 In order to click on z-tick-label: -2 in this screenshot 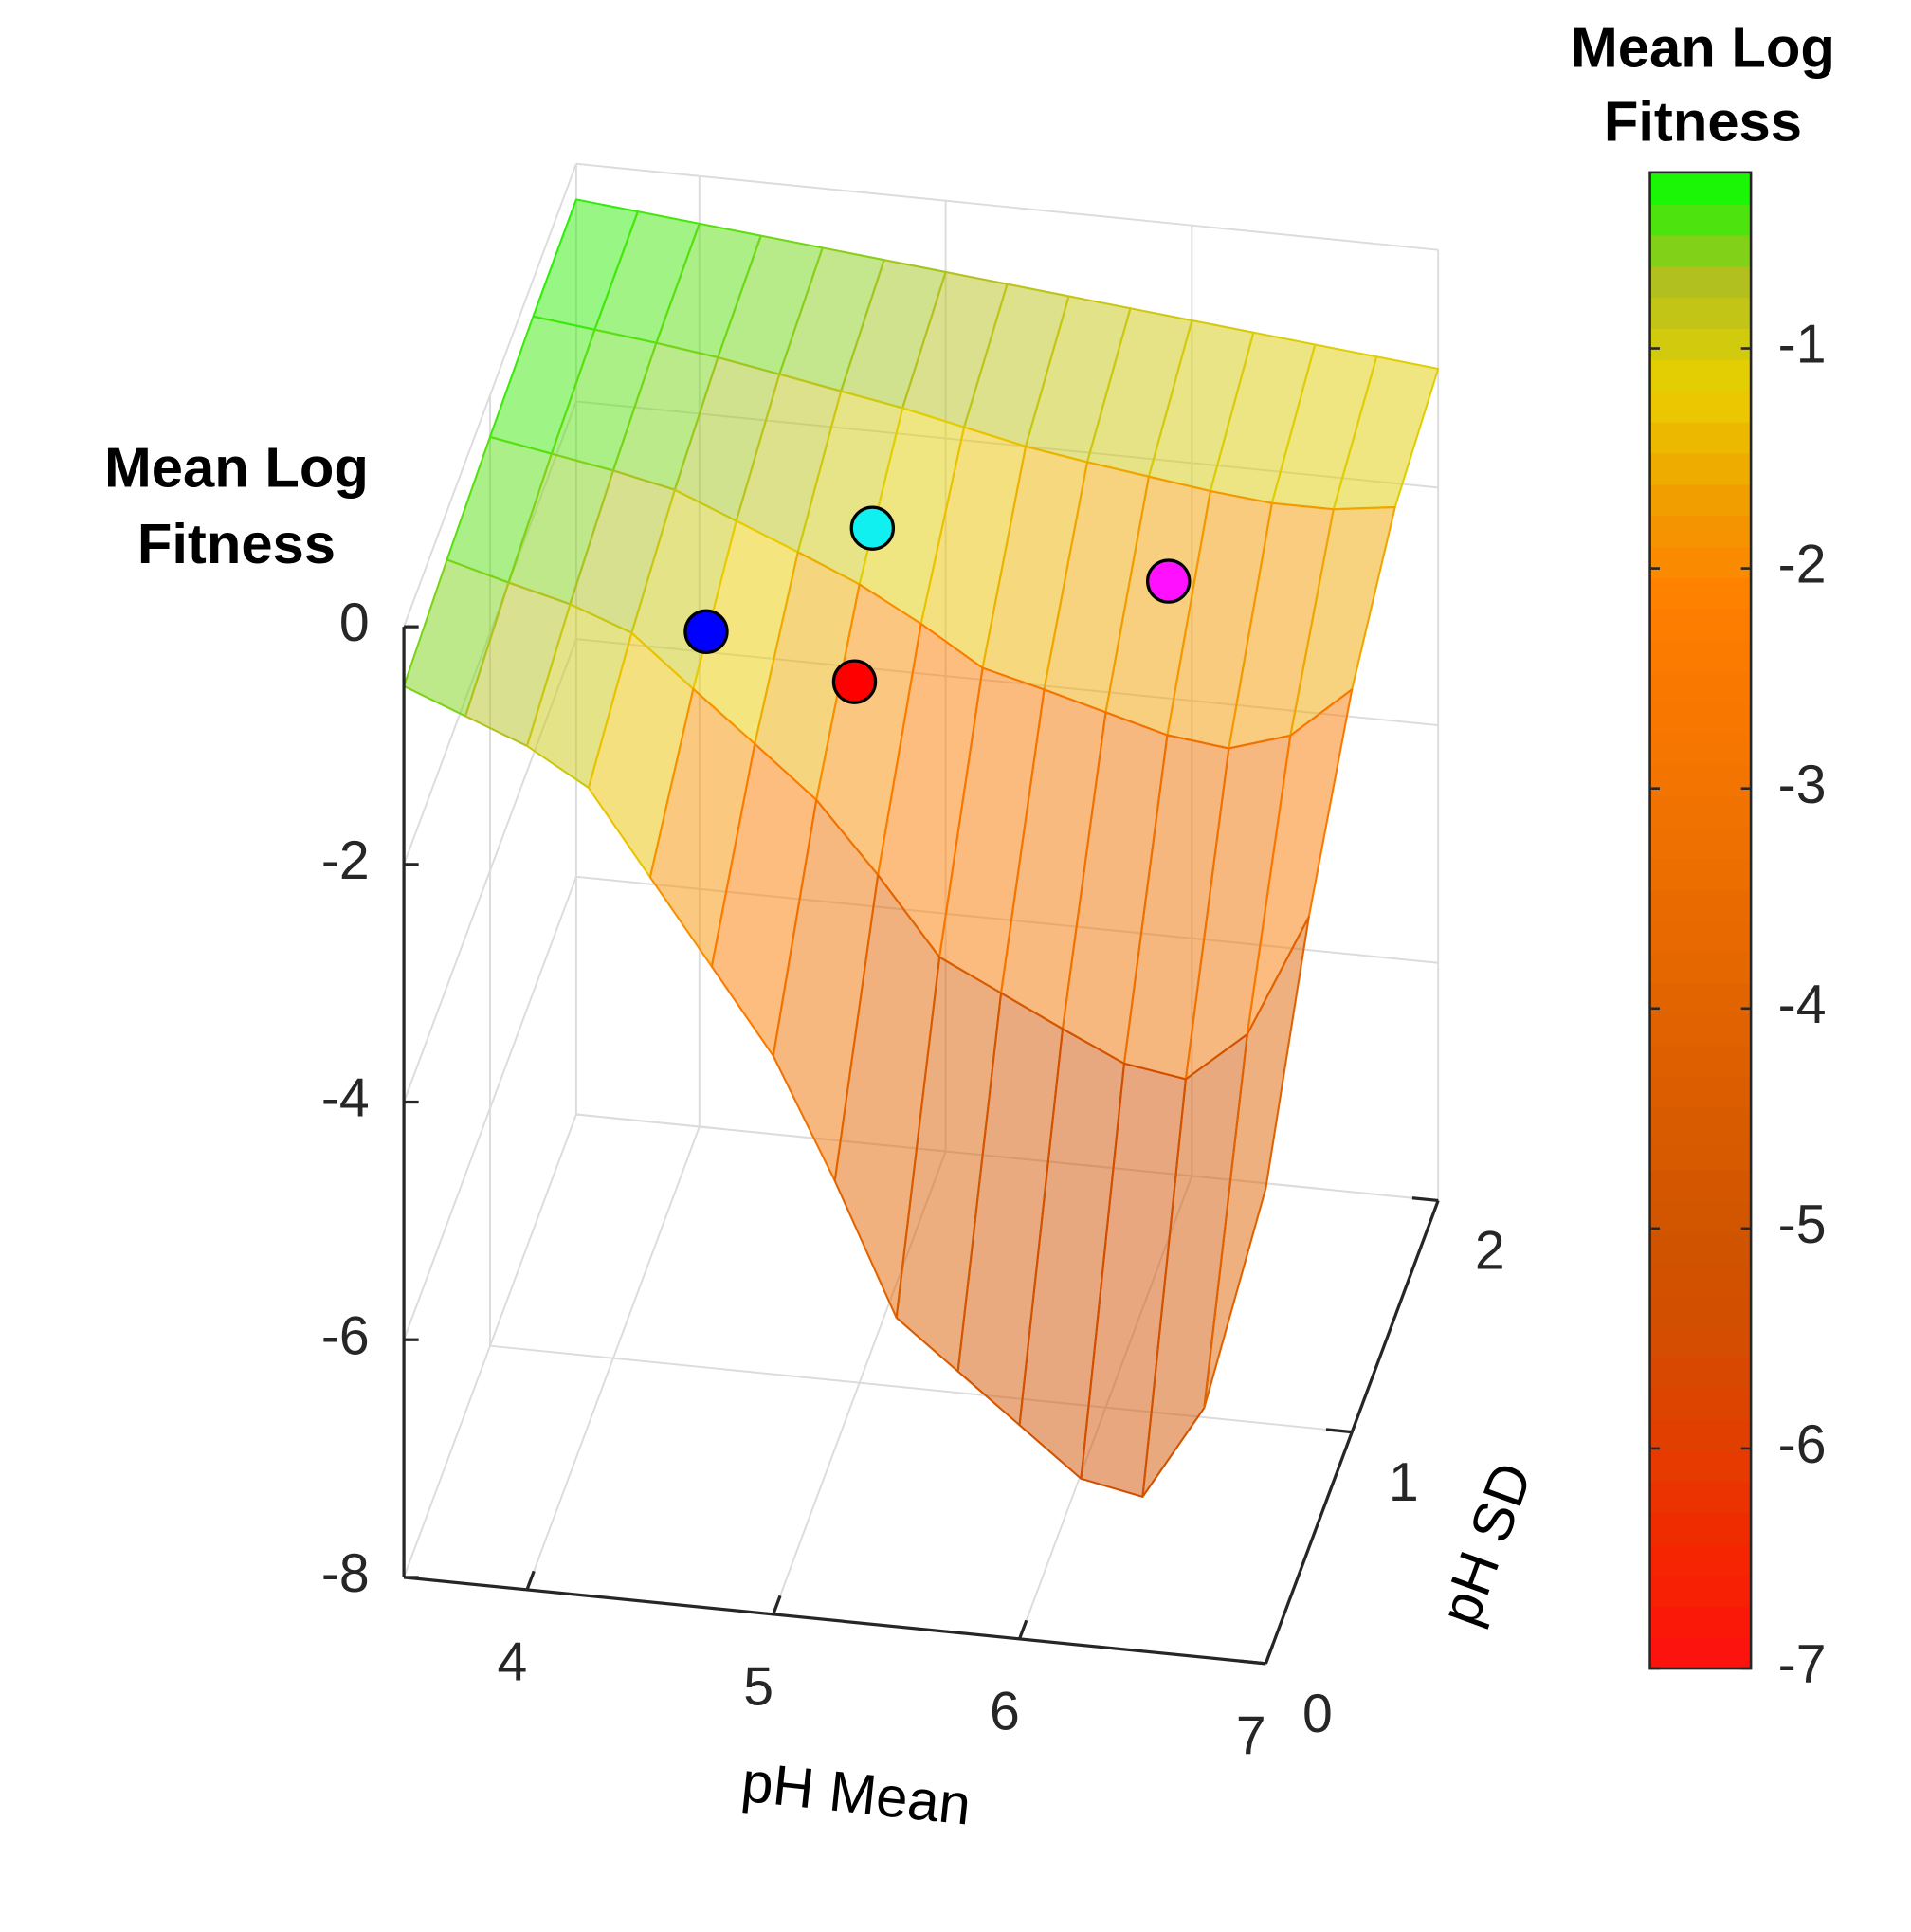, I will do `click(345, 861)`.